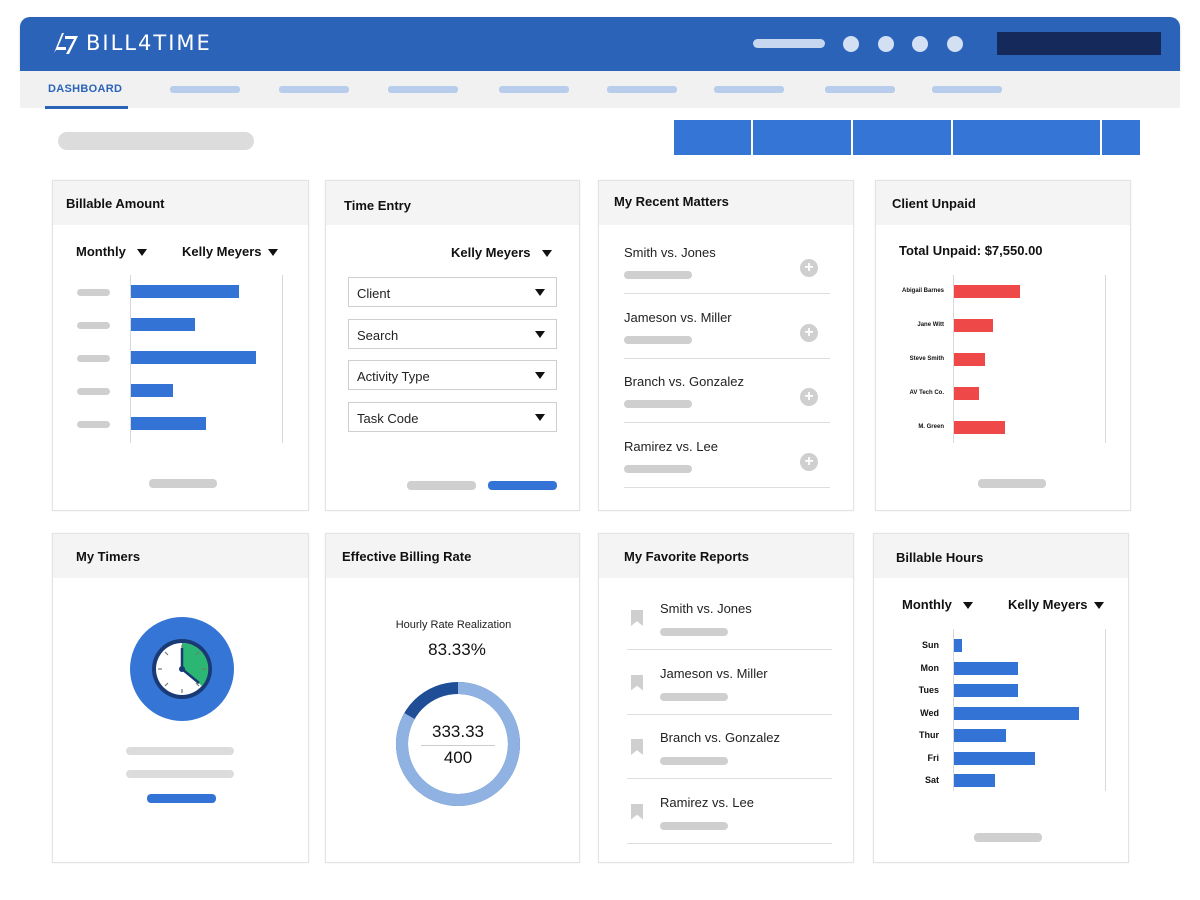 This screenshot has height=900, width=1200. Describe the element at coordinates (441, 485) in the screenshot. I see `cancel-button-placeholder` at that location.